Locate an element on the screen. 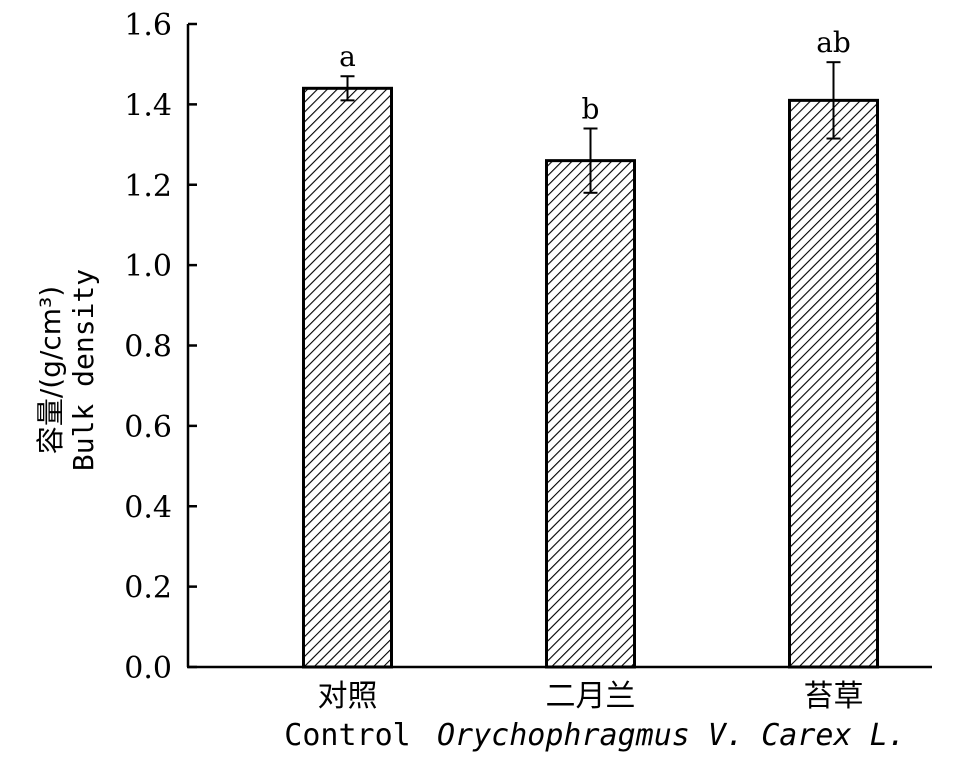 Image resolution: width=970 pixels, height=767 pixels. x-category-label-en: Control is located at coordinates (347, 735).